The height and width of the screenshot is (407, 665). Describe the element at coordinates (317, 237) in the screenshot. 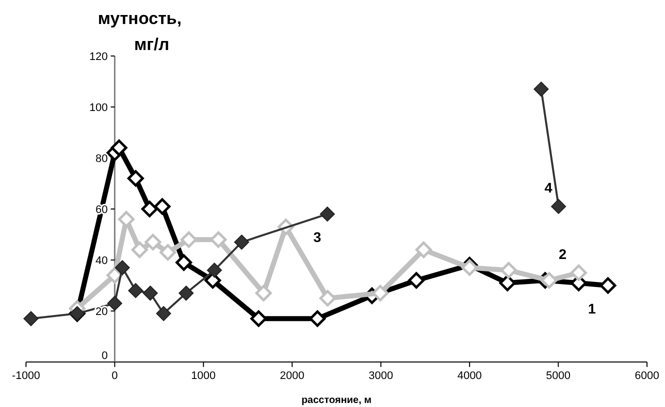

I see `series-label: 3` at that location.